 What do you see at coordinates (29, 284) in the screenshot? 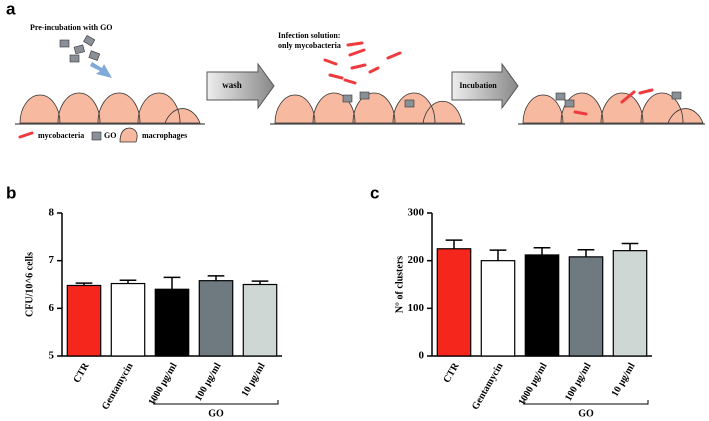
I see `y-axis-label: CFU/10^6 cells` at bounding box center [29, 284].